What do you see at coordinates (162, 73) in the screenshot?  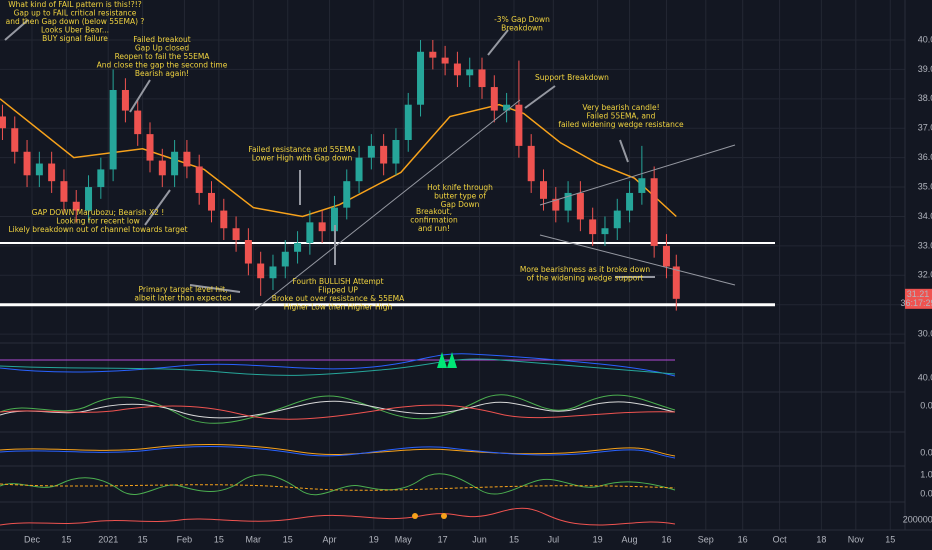 I see `annotation-text: Bearish again!` at bounding box center [162, 73].